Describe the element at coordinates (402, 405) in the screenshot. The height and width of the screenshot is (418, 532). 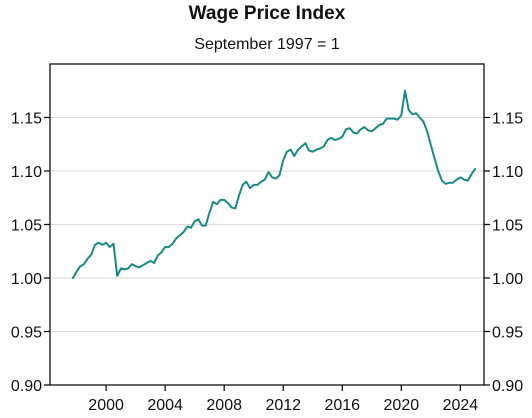
I see `x-tick-label: 2020` at that location.